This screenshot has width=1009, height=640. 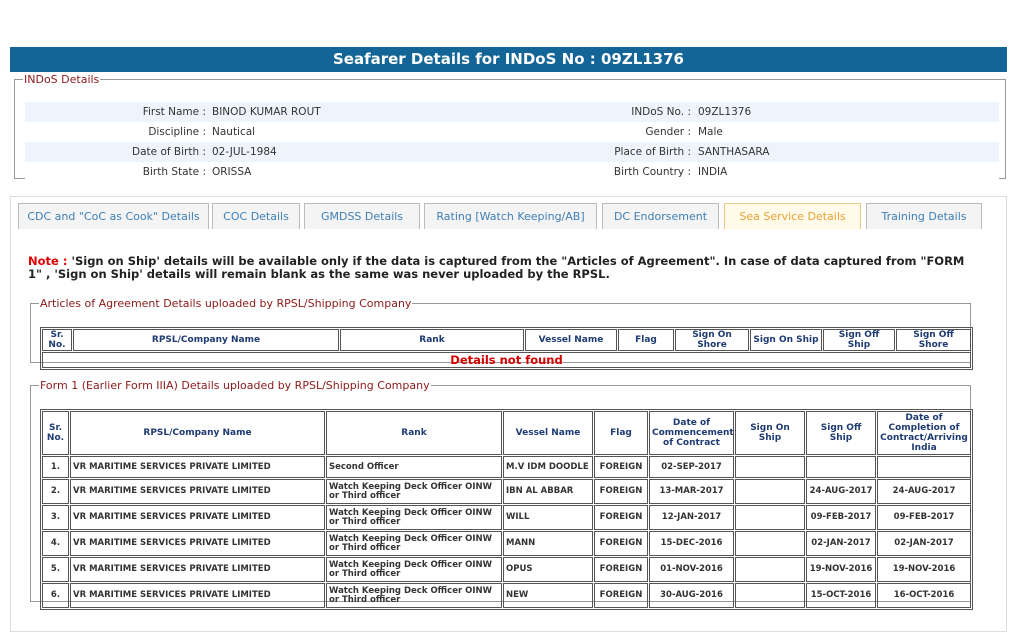 What do you see at coordinates (661, 112) in the screenshot?
I see `field-label: INDoS No. :` at bounding box center [661, 112].